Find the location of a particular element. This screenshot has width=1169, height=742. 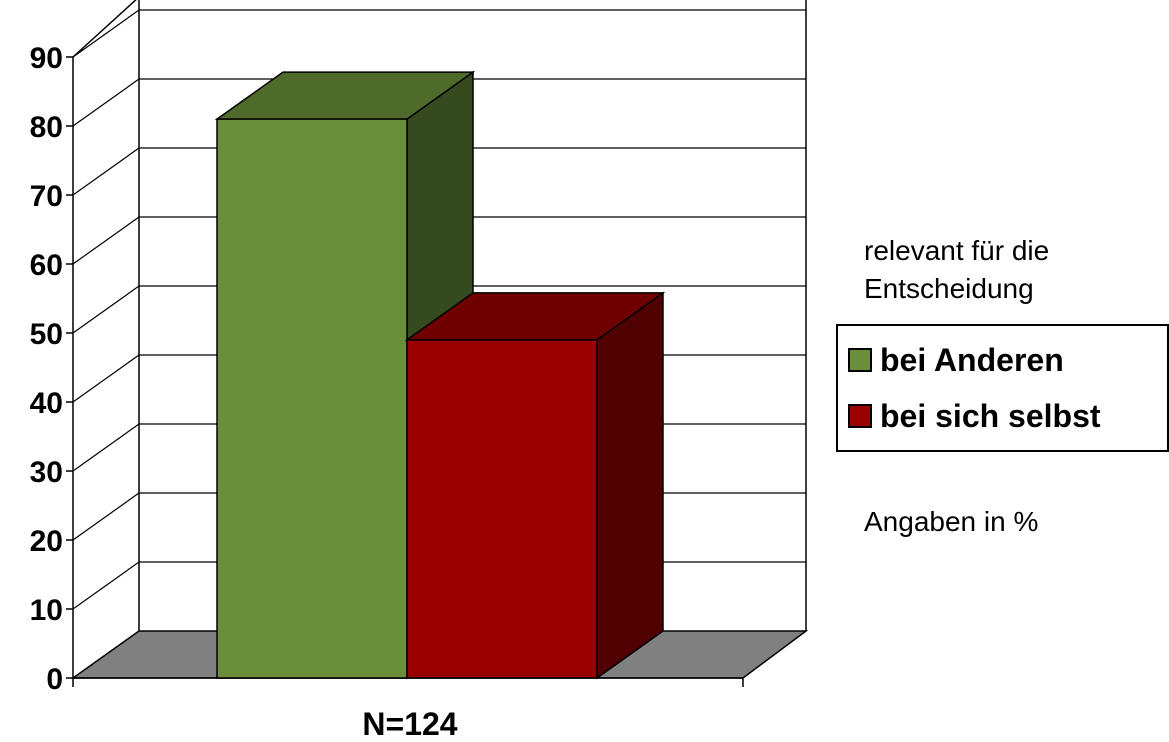

legend-title: relevant für die Entscheidung is located at coordinates (956, 270).